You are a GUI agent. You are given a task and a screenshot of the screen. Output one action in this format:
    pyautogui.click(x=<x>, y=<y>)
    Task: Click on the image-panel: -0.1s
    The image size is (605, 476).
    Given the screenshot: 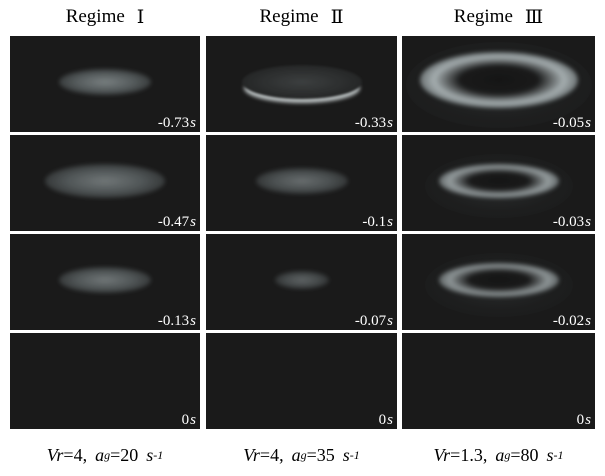 What is the action you would take?
    pyautogui.click(x=301, y=183)
    